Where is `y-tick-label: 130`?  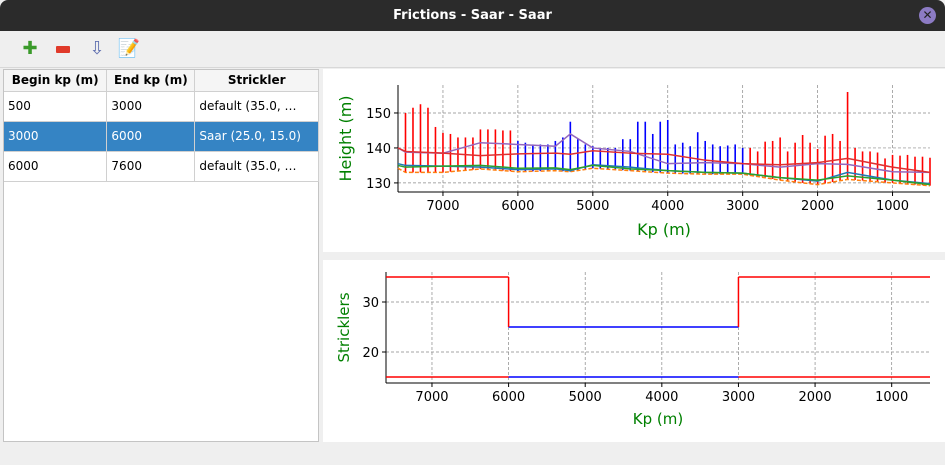
y-tick-label: 130 is located at coordinates (378, 184).